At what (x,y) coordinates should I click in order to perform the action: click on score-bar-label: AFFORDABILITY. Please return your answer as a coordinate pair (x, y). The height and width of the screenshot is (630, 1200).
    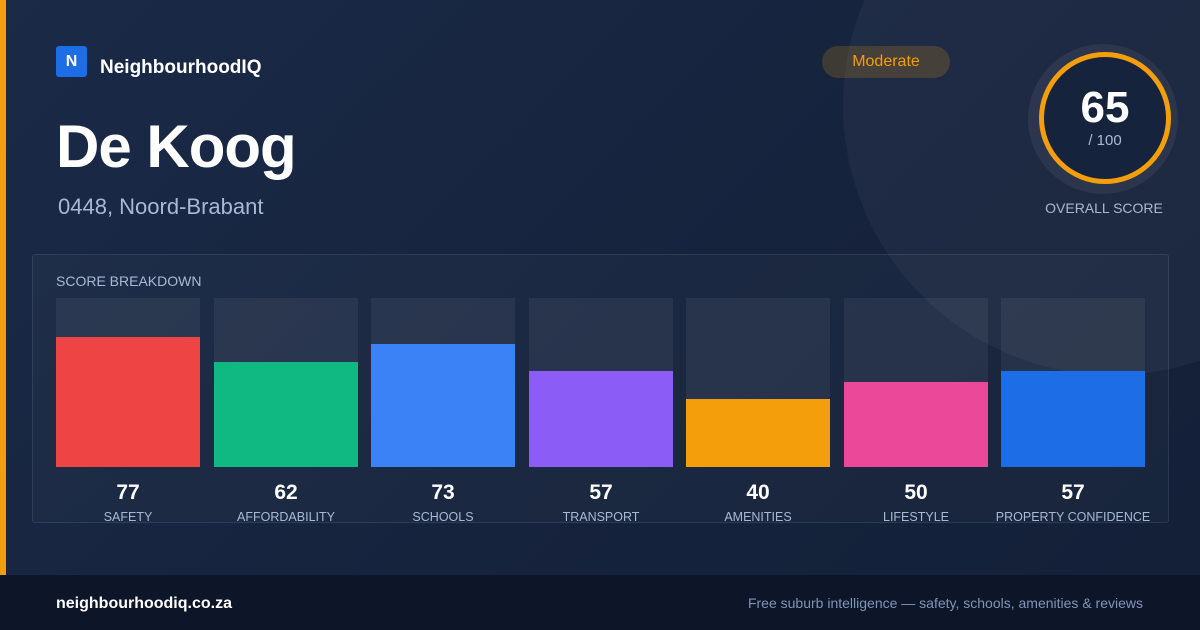
    Looking at the image, I should click on (286, 517).